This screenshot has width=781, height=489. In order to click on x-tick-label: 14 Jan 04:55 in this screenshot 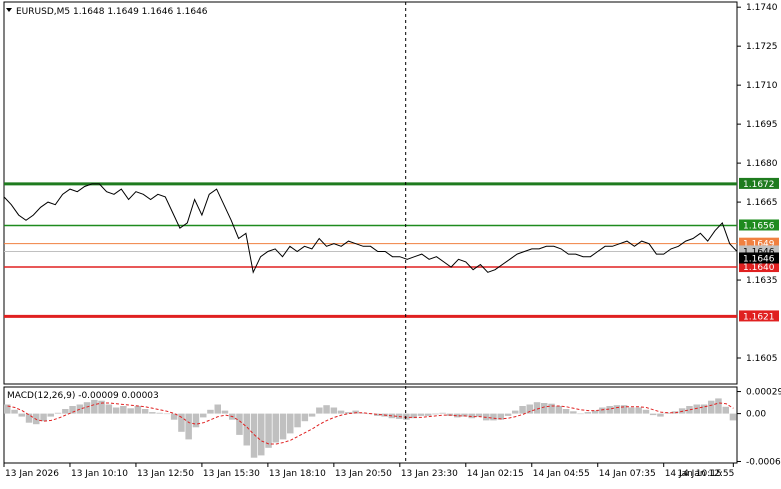, I will do `click(561, 474)`.